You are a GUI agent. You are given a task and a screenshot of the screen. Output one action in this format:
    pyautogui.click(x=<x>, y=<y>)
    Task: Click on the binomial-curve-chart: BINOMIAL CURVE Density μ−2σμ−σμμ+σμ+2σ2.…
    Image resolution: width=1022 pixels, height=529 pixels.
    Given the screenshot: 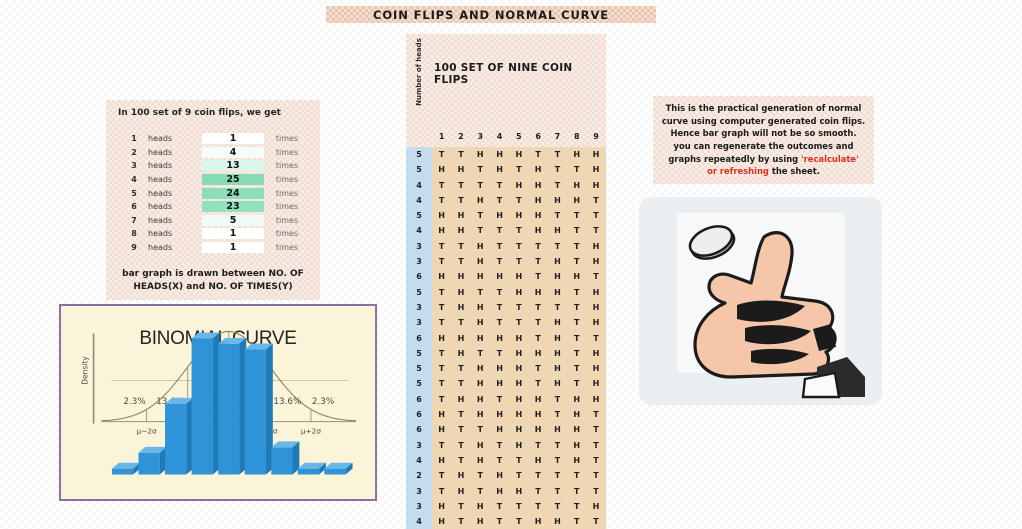 What is the action you would take?
    pyautogui.click(x=218, y=402)
    